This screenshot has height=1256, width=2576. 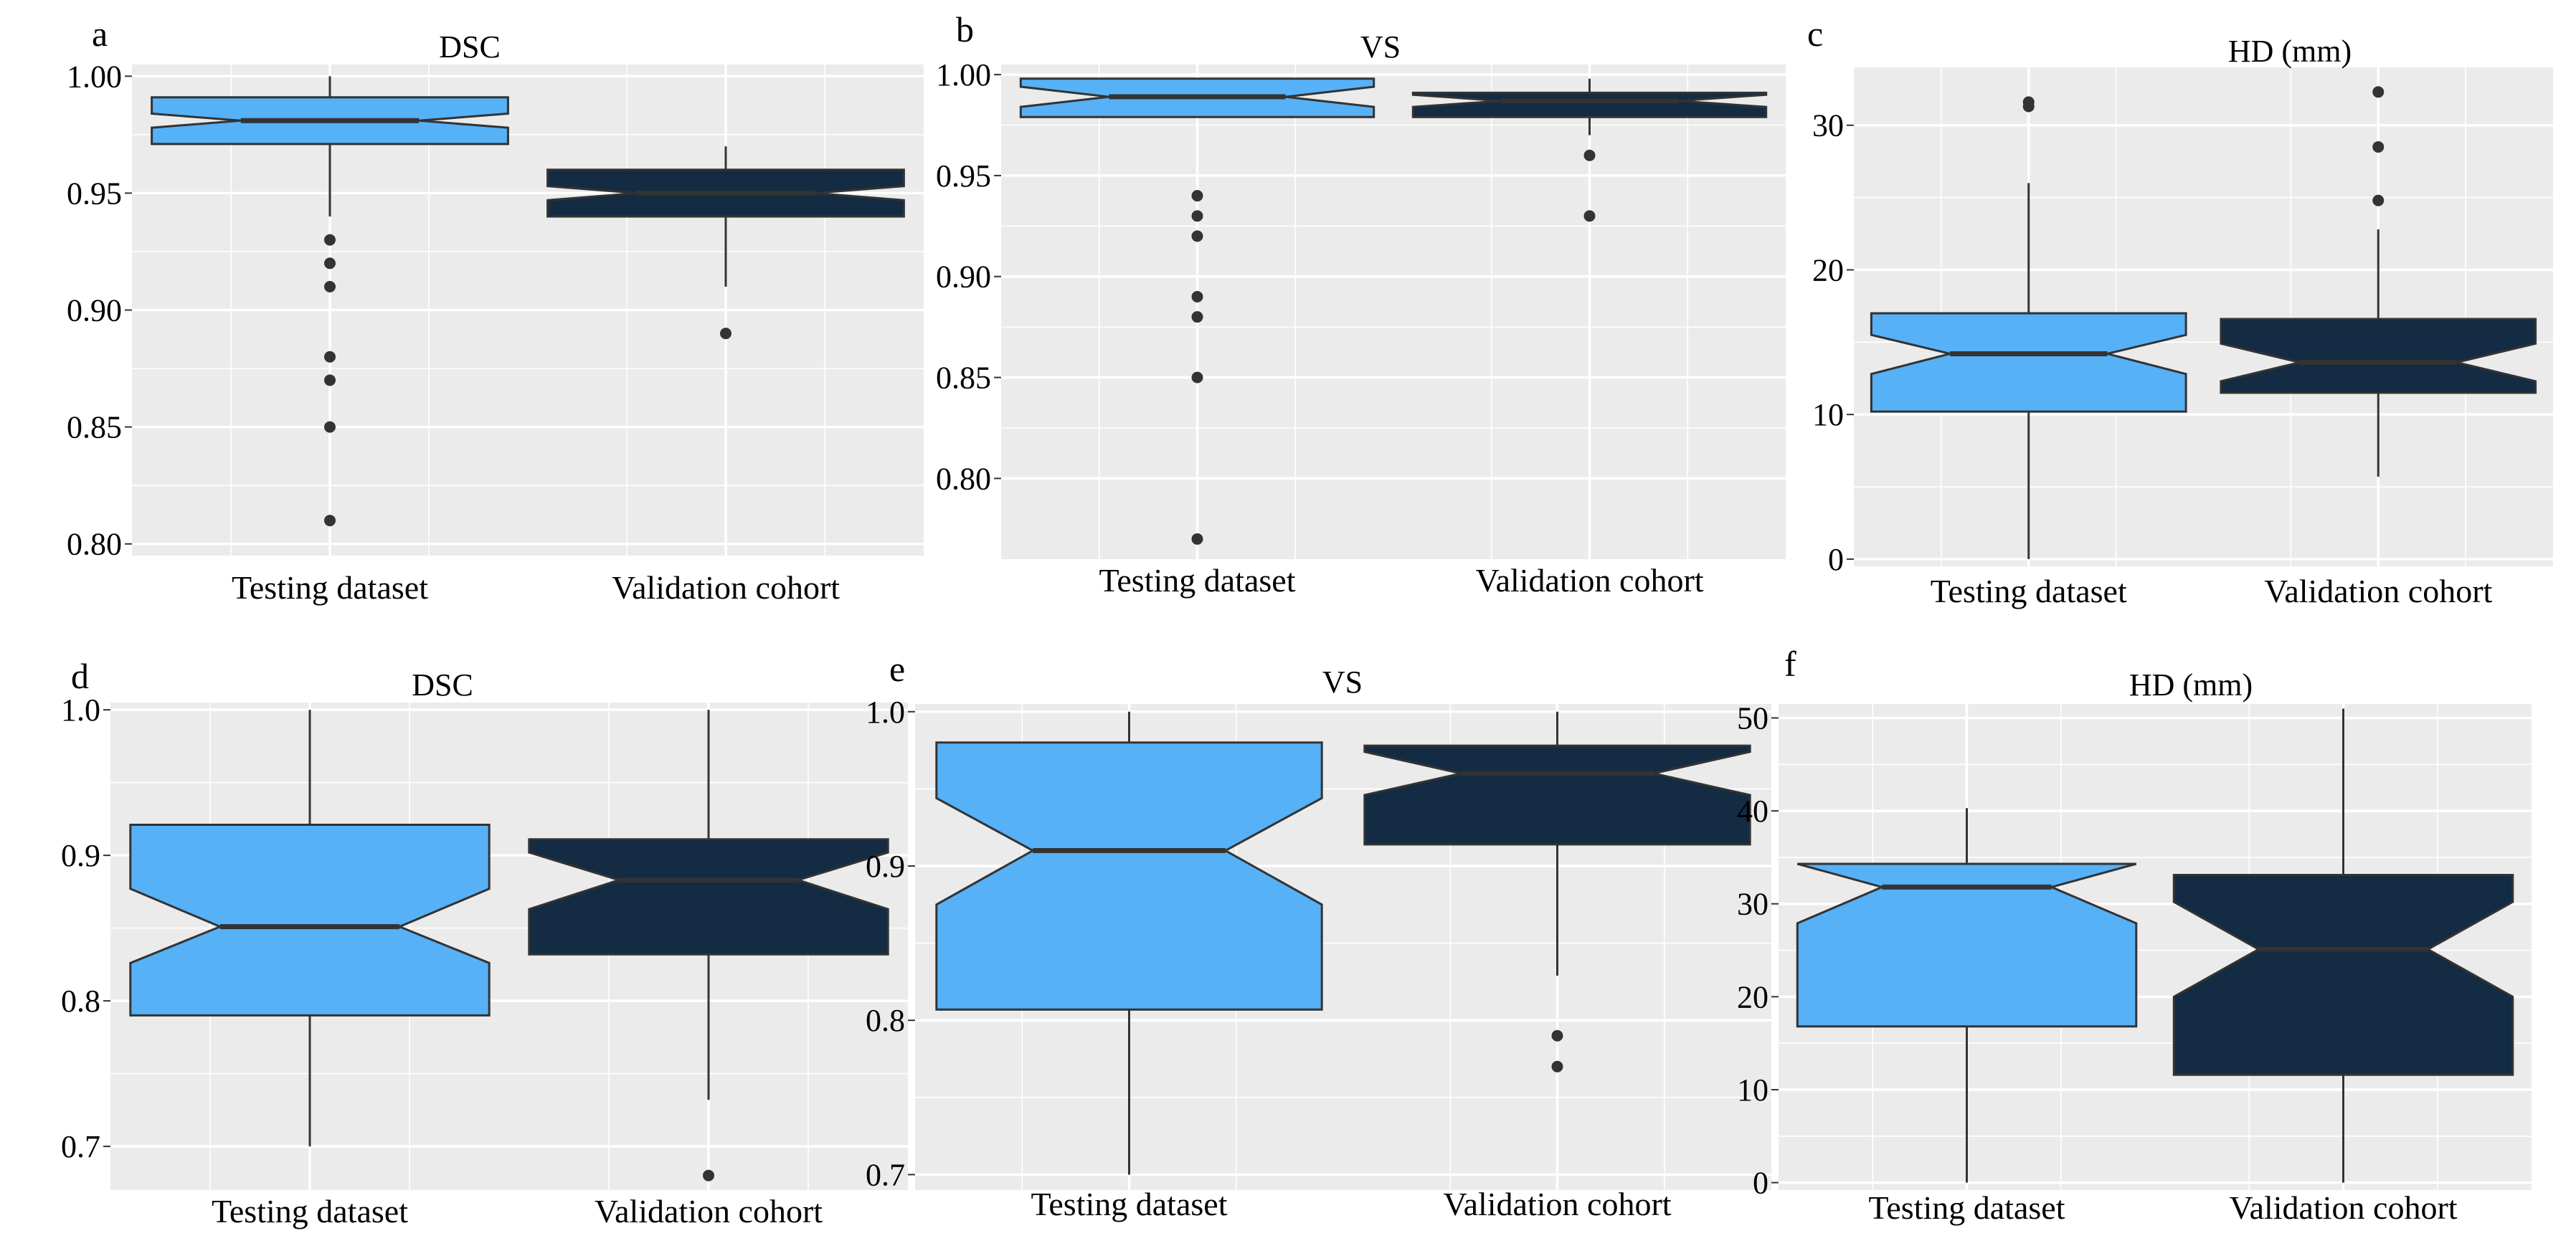 What do you see at coordinates (1393, 312) in the screenshot?
I see `panel-background` at bounding box center [1393, 312].